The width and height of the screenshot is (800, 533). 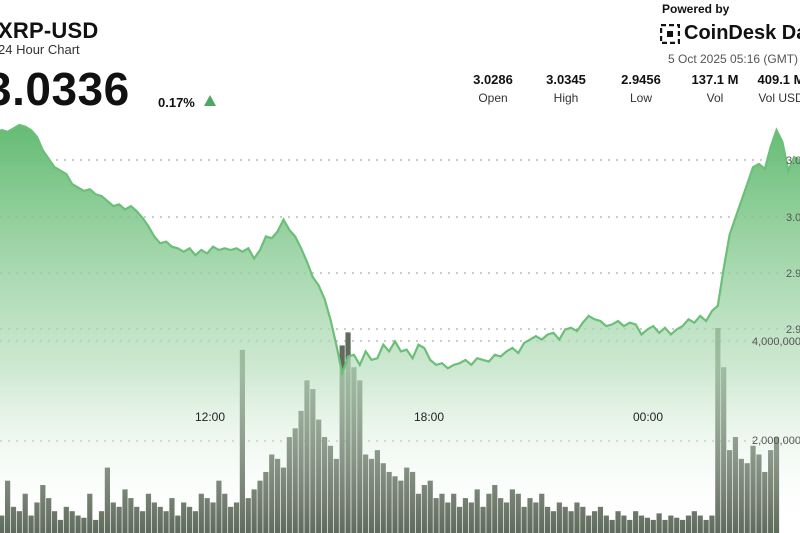 I want to click on x-tick-label: 12:00, so click(x=210, y=417).